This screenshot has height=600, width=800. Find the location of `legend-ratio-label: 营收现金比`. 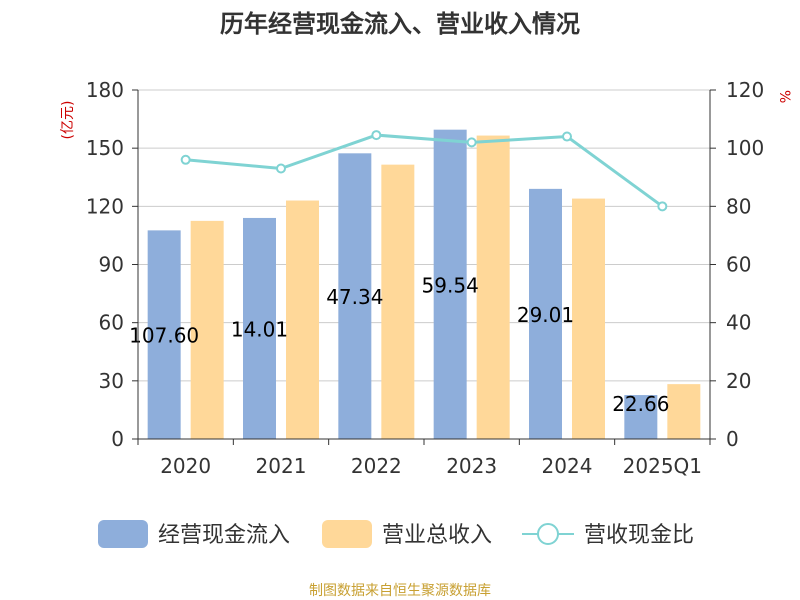

legend-ratio-label: 营收现金比 is located at coordinates (639, 535).